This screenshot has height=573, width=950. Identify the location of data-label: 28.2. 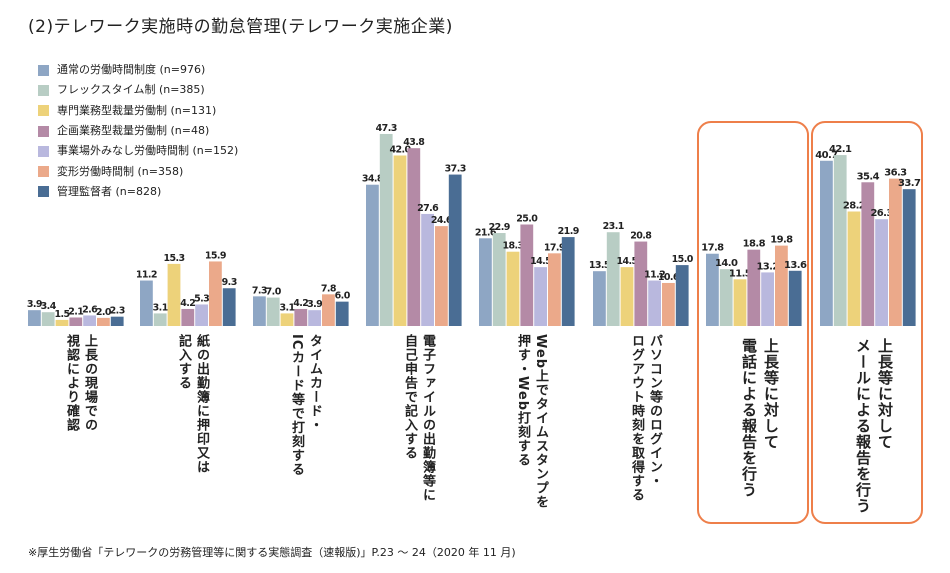
(854, 206).